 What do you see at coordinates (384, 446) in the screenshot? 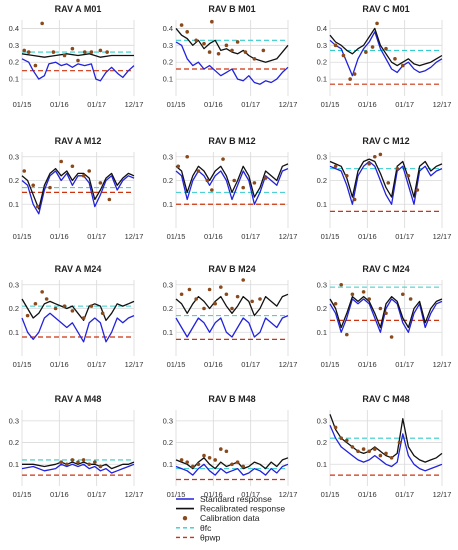
I see `panel-11: RAV C M48 01/15 01/16 01/17 12/17 0.1 0.2 0.3` at bounding box center [384, 446].